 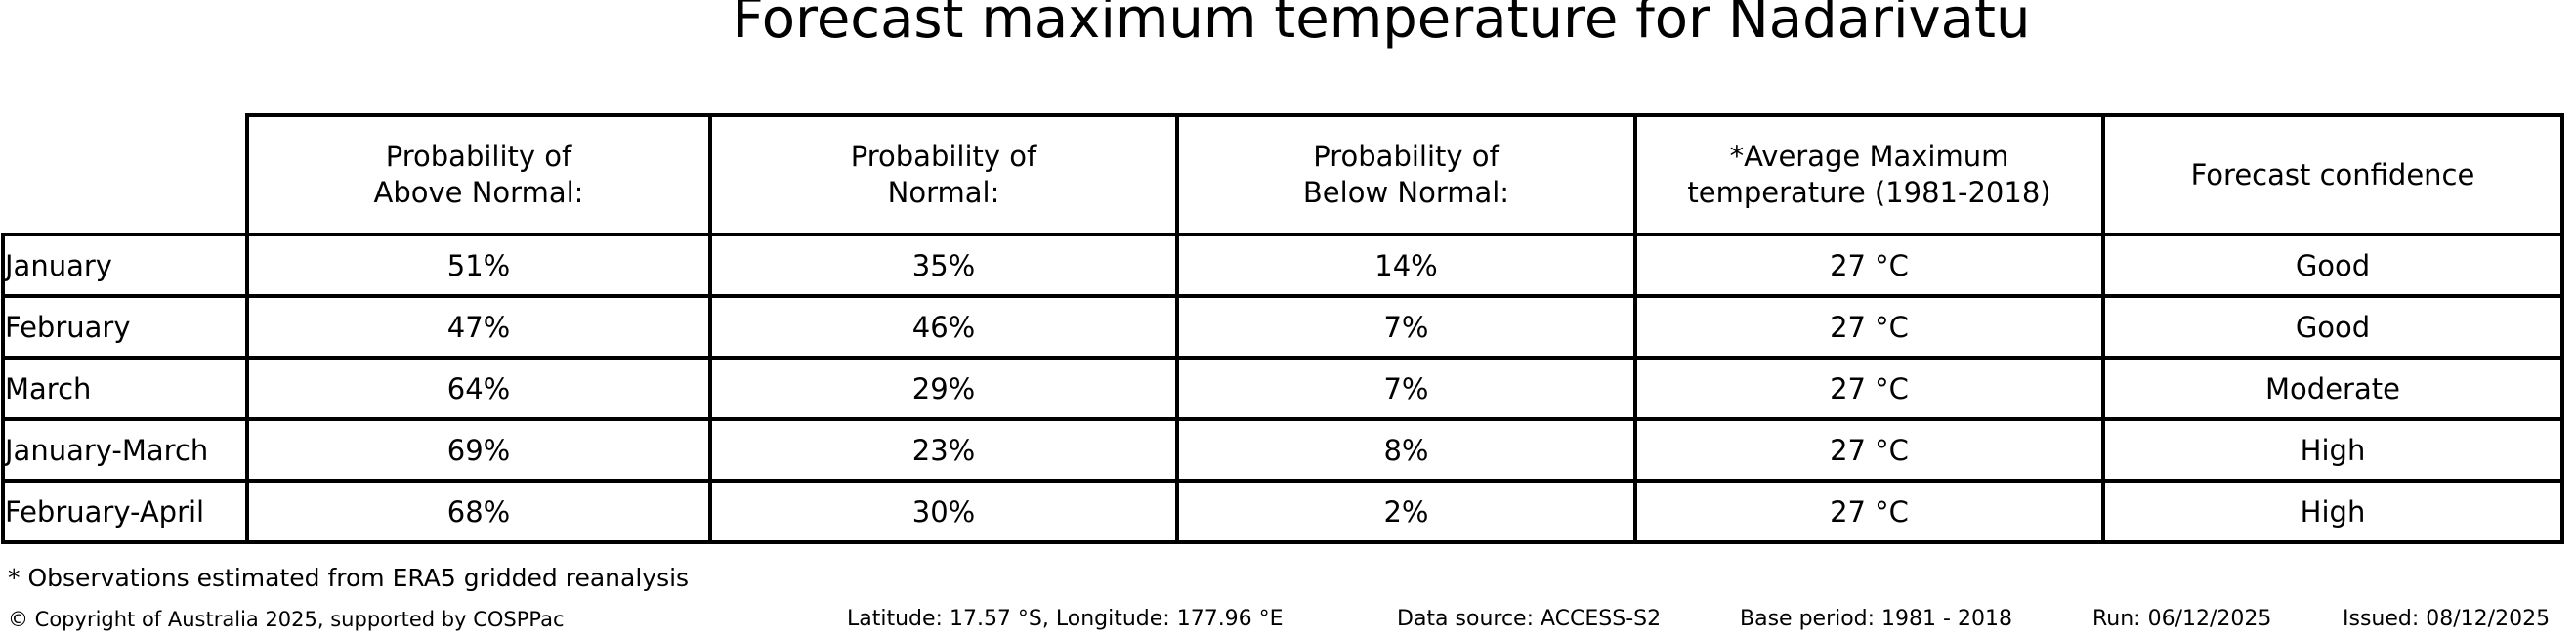 I want to click on issued-date-text: Issued: 08/12/2025, so click(x=2447, y=619).